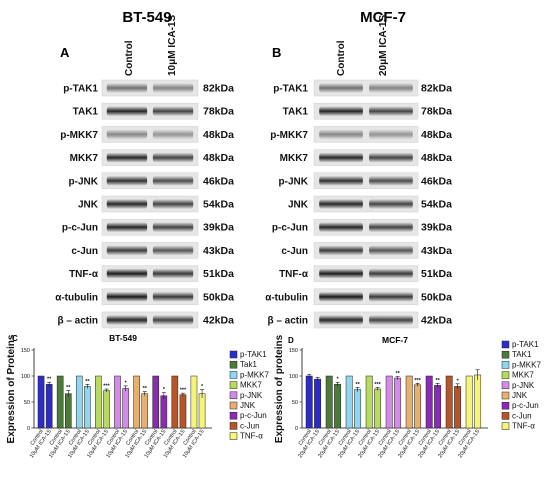  Describe the element at coordinates (123, 338) in the screenshot. I see `chart-title: BT-549` at that location.